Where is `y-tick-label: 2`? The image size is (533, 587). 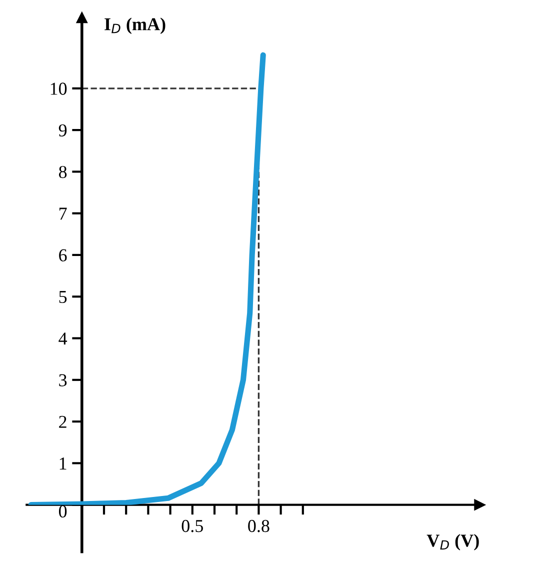
y-tick-label: 2 is located at coordinates (62, 422).